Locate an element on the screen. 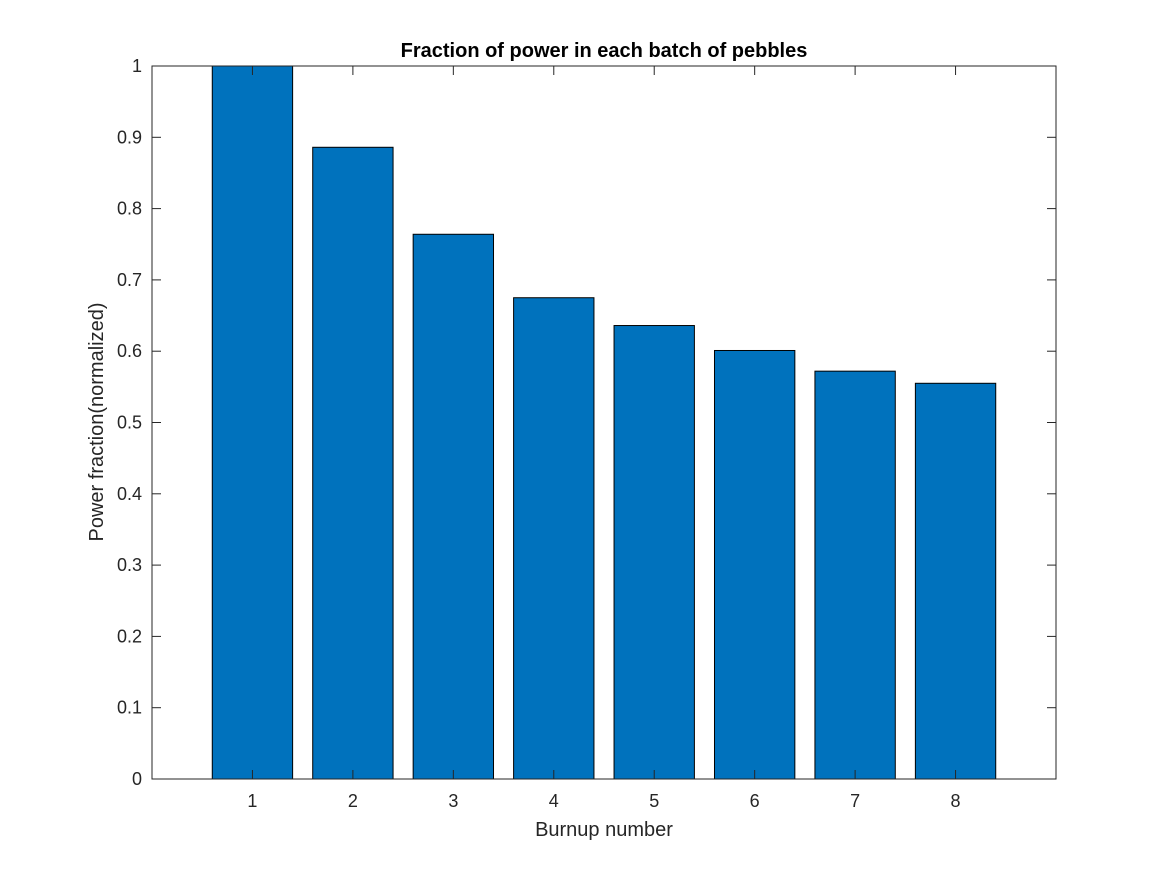 This screenshot has height=880, width=1167. x-tick-label: 6 is located at coordinates (755, 801).